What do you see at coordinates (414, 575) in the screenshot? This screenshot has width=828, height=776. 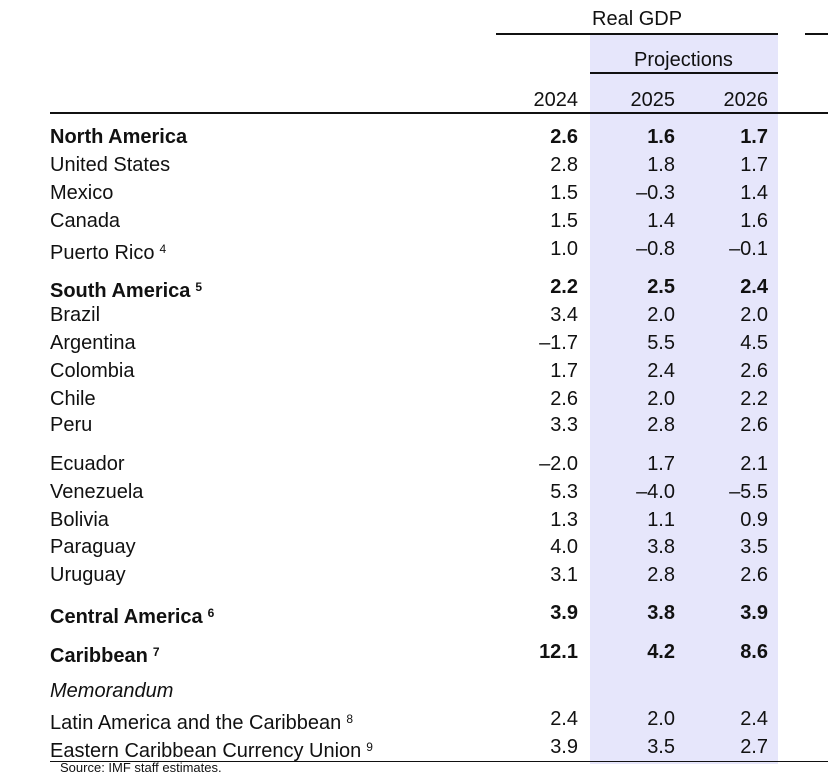 I see `table-row: Uruguay 3.1 2.8 2.6` at bounding box center [414, 575].